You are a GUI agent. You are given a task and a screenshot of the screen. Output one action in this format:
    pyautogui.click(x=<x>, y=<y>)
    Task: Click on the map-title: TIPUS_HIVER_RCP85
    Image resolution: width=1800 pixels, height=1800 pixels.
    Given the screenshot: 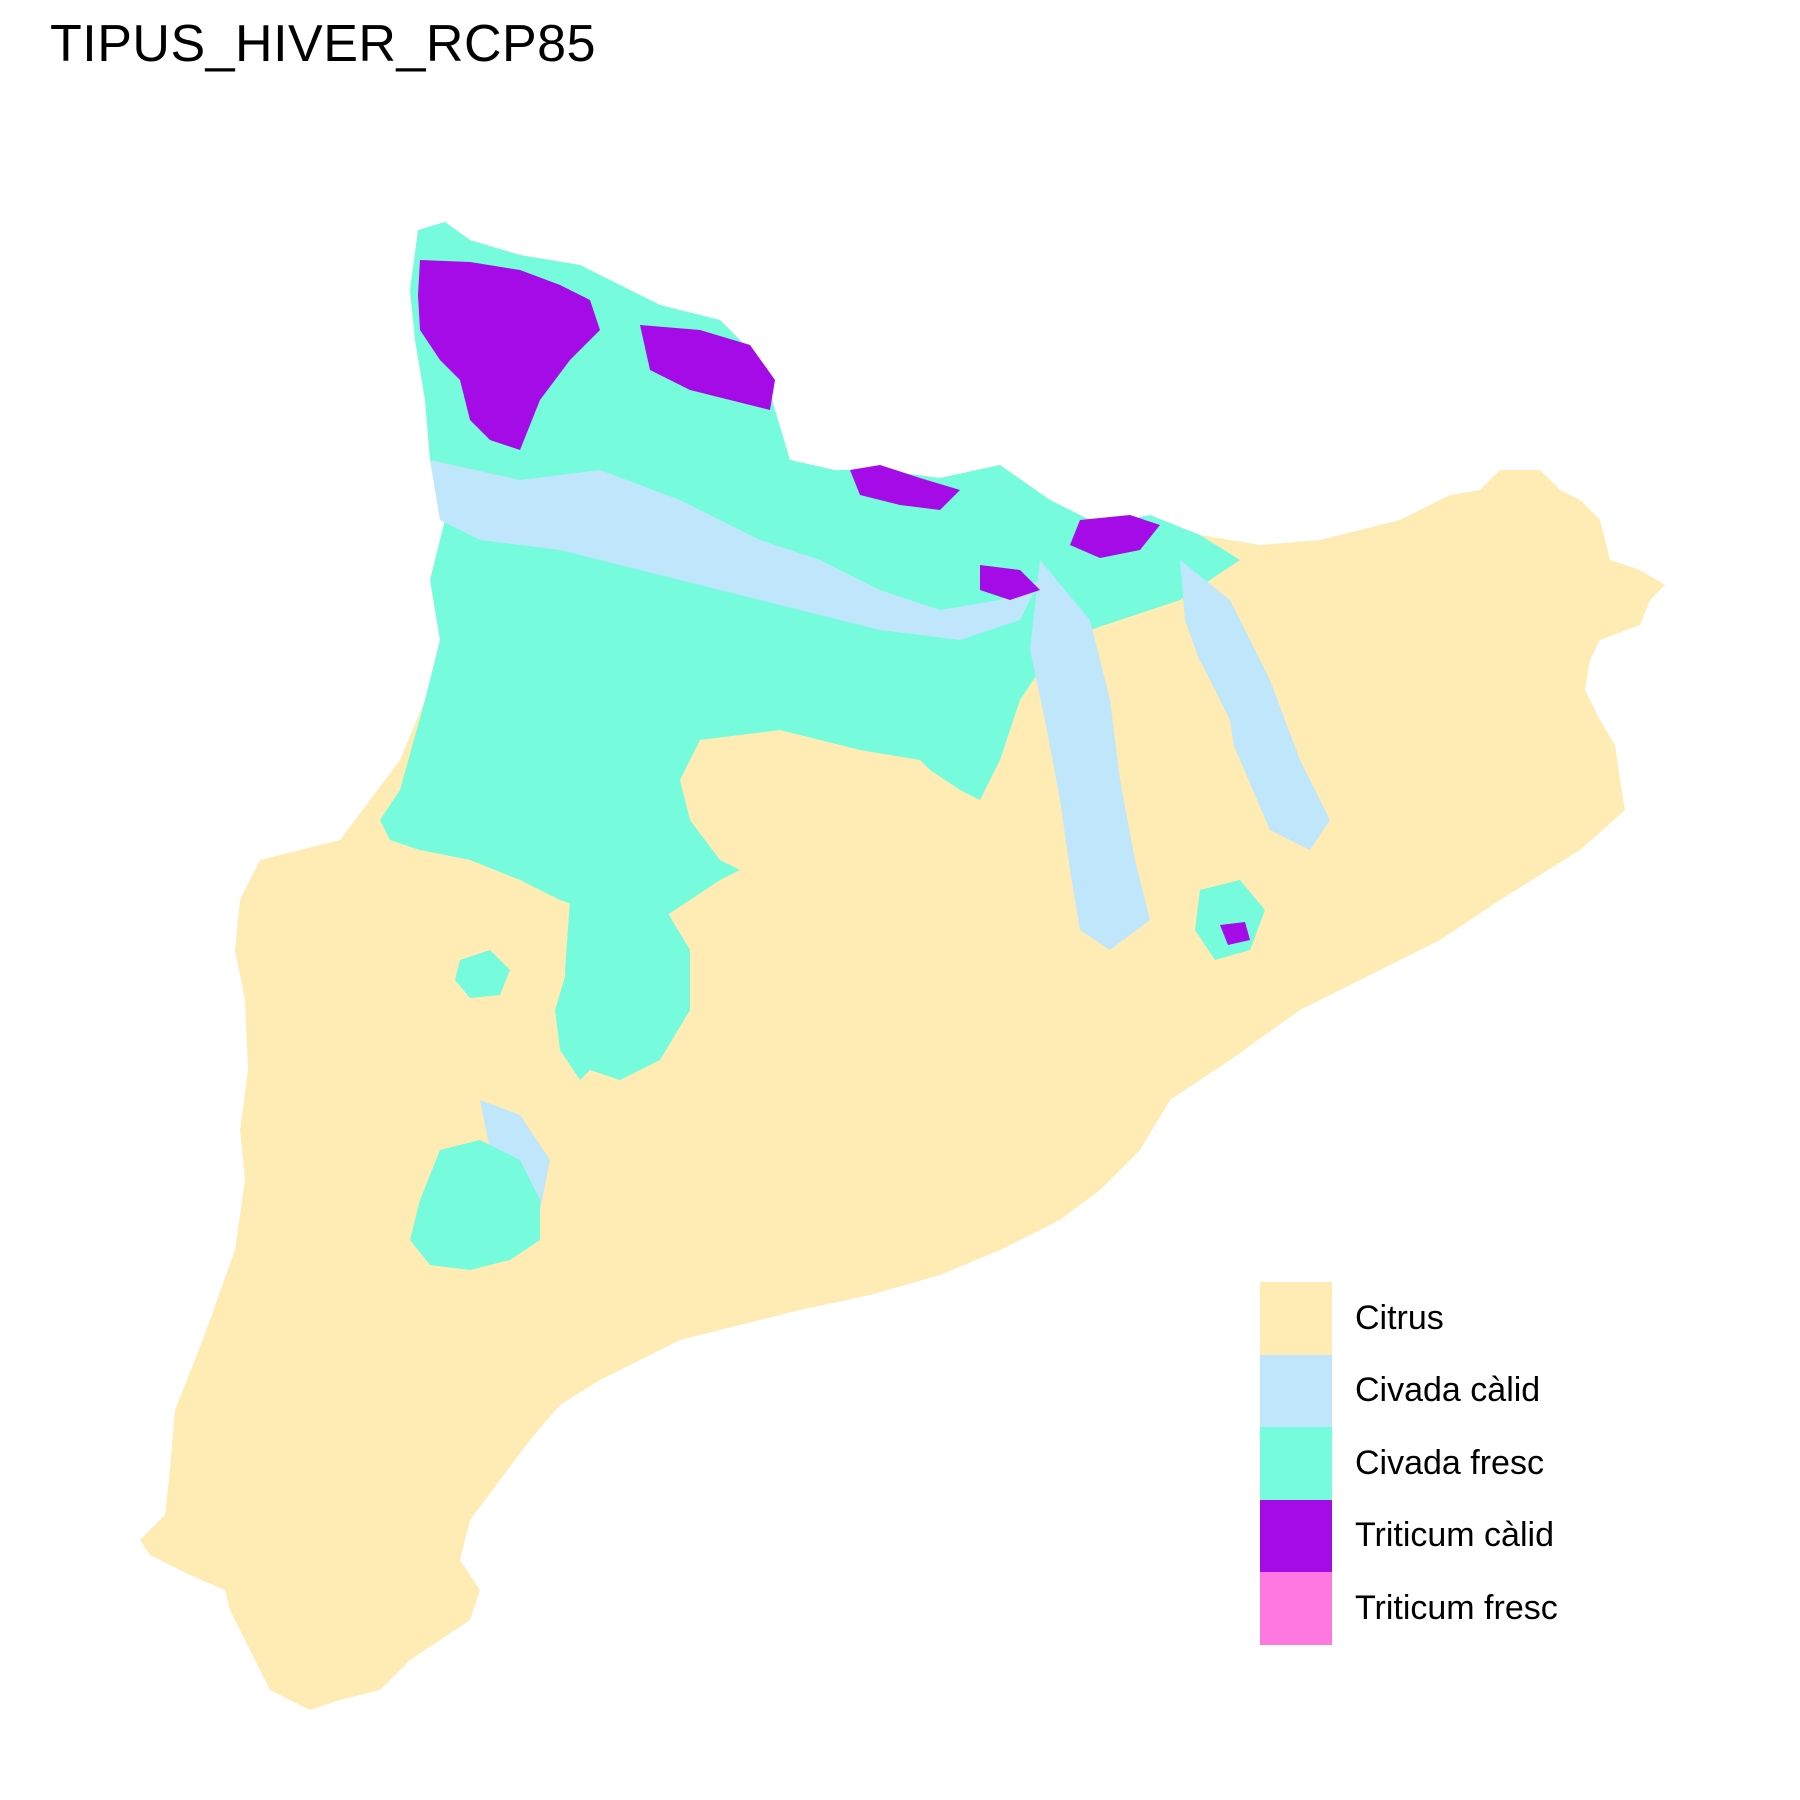 What is the action you would take?
    pyautogui.click(x=323, y=44)
    